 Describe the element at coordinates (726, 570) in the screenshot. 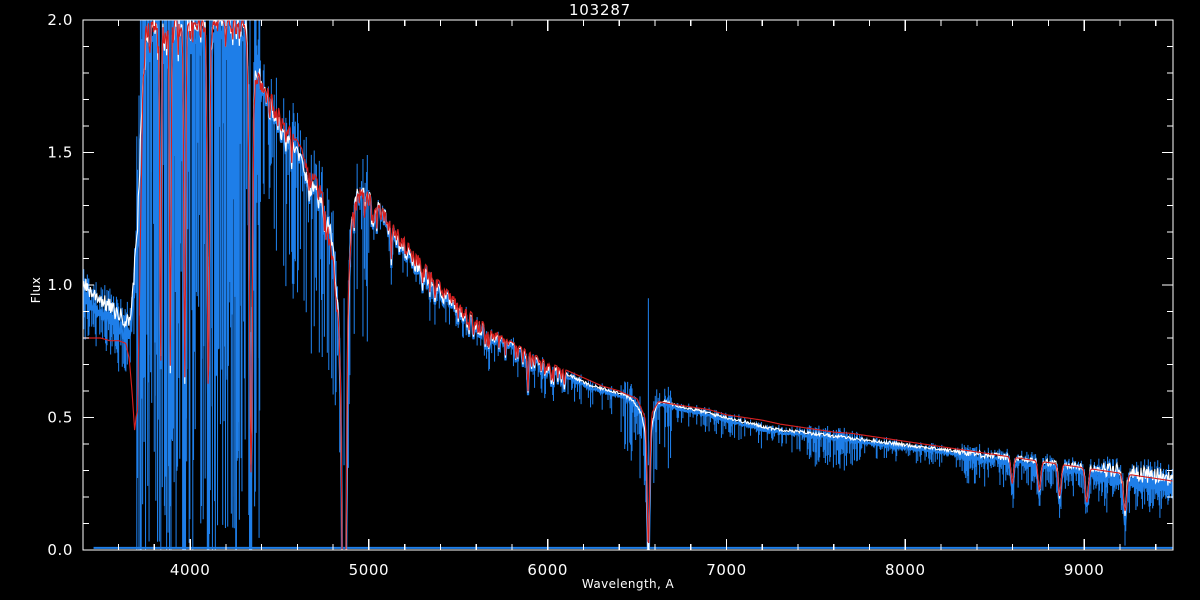

I see `x-tick-label: 7000` at that location.